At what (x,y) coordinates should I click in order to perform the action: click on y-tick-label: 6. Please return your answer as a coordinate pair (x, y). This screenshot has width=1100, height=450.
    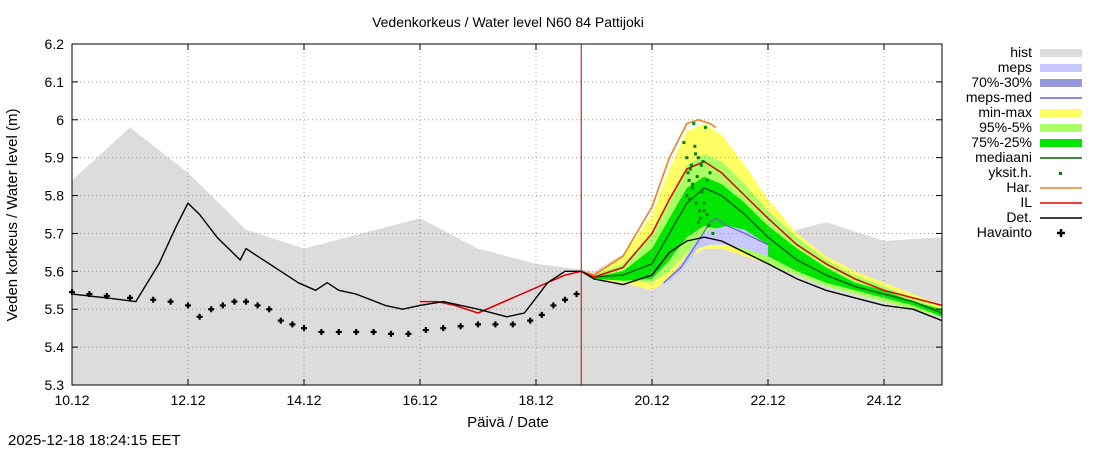
    Looking at the image, I should click on (60, 120).